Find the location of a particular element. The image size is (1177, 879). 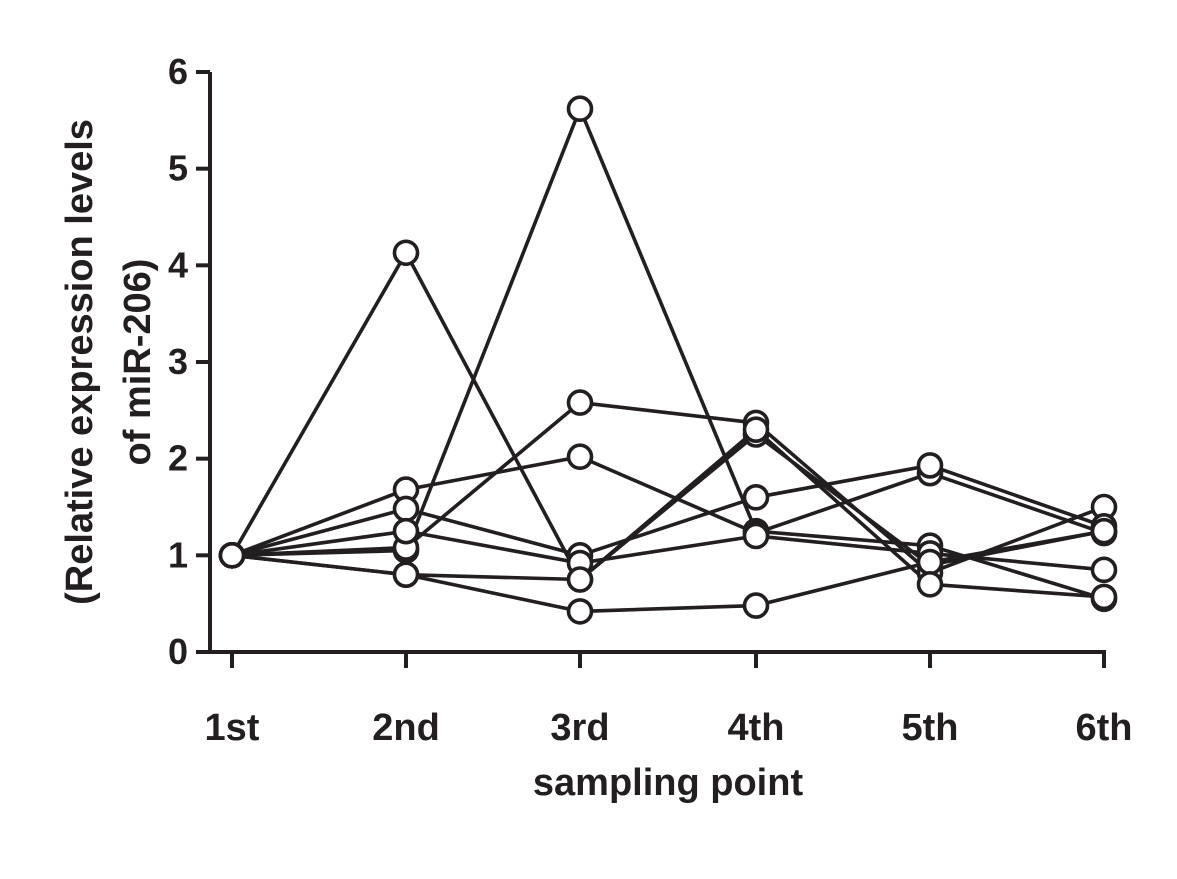

y-tick-label: 4 is located at coordinates (178, 264).